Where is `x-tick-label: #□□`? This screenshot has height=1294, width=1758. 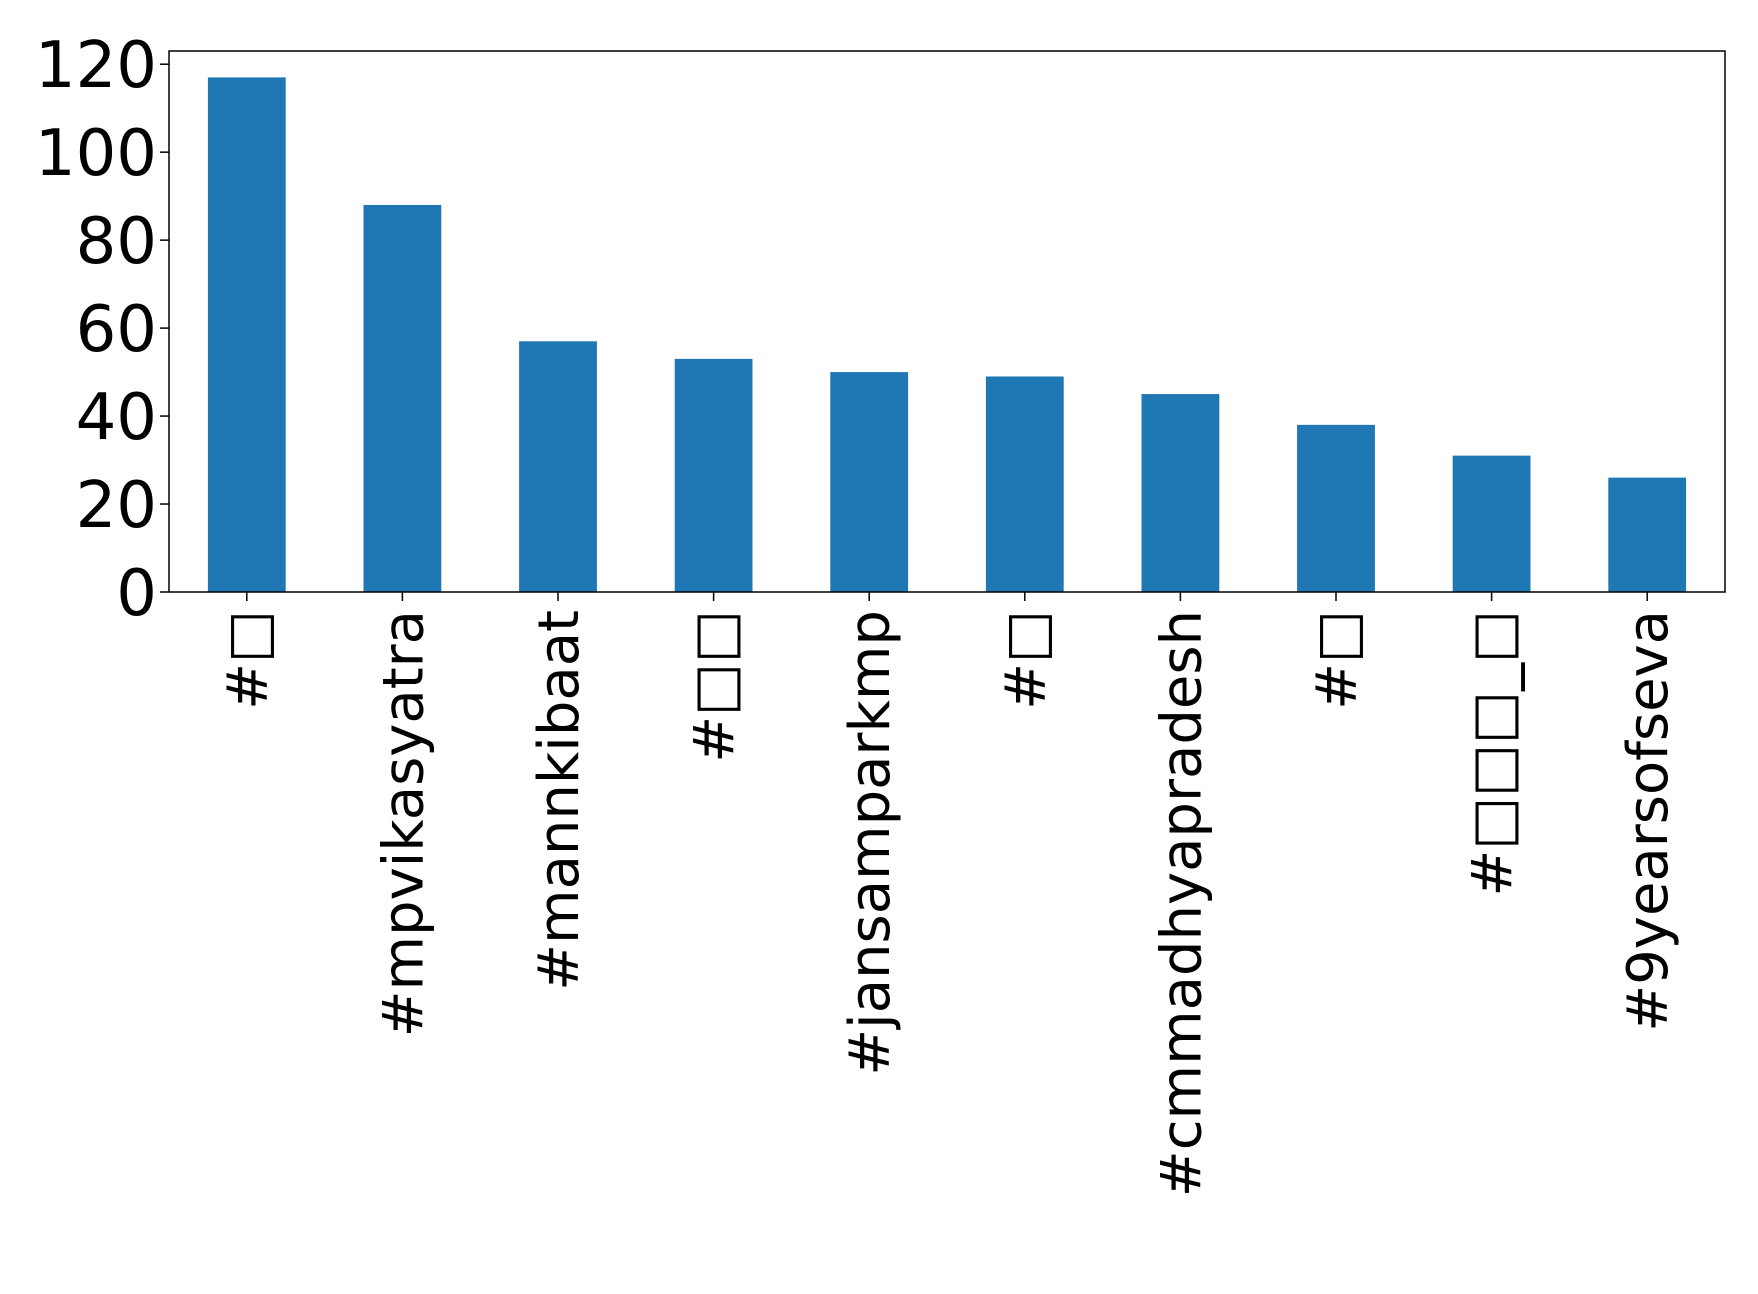 x-tick-label: #□□ is located at coordinates (715, 686).